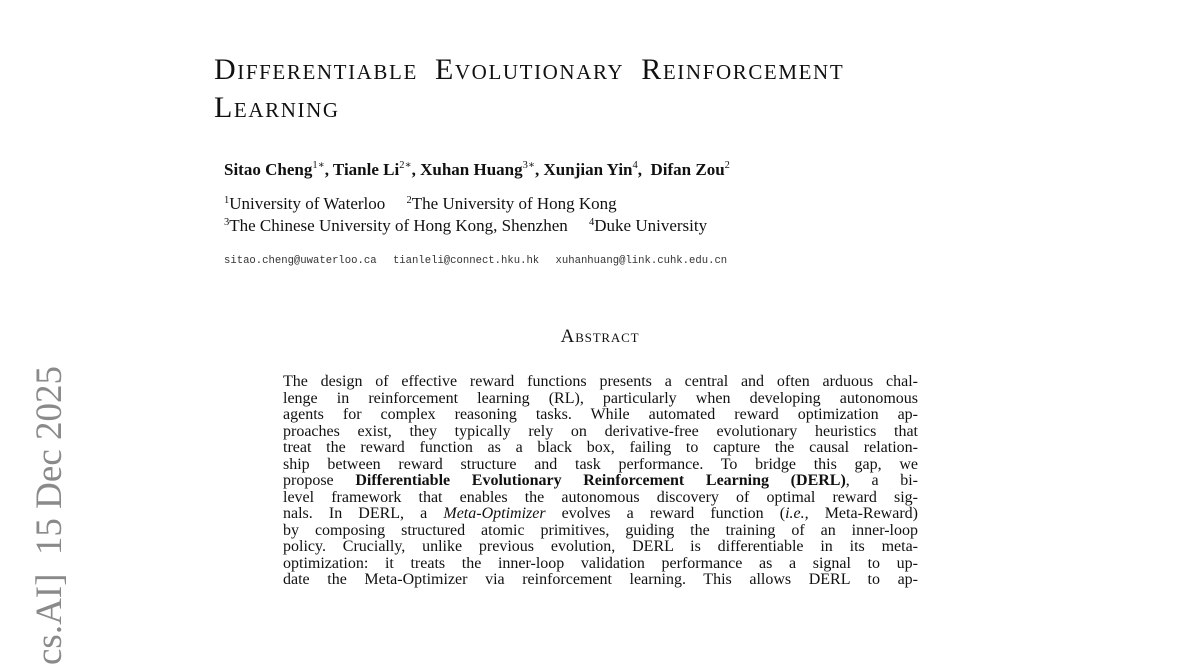  Describe the element at coordinates (514, 203) in the screenshot. I see `affiliation: The University of Hong Kong` at that location.